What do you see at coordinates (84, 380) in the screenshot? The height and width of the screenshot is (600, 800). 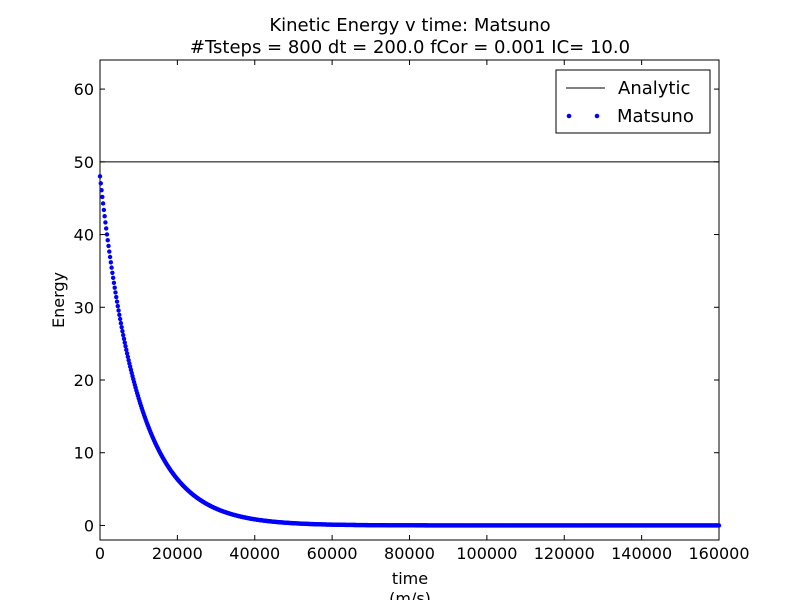 I see `y-tick-label: 20` at bounding box center [84, 380].